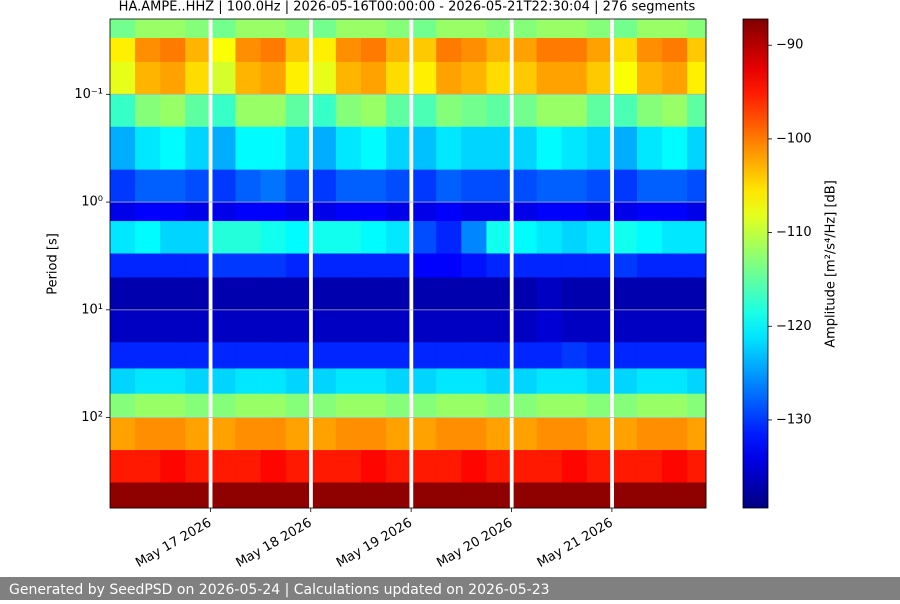  Describe the element at coordinates (794, 138) in the screenshot. I see `colorbar-tick-label: −100` at that location.